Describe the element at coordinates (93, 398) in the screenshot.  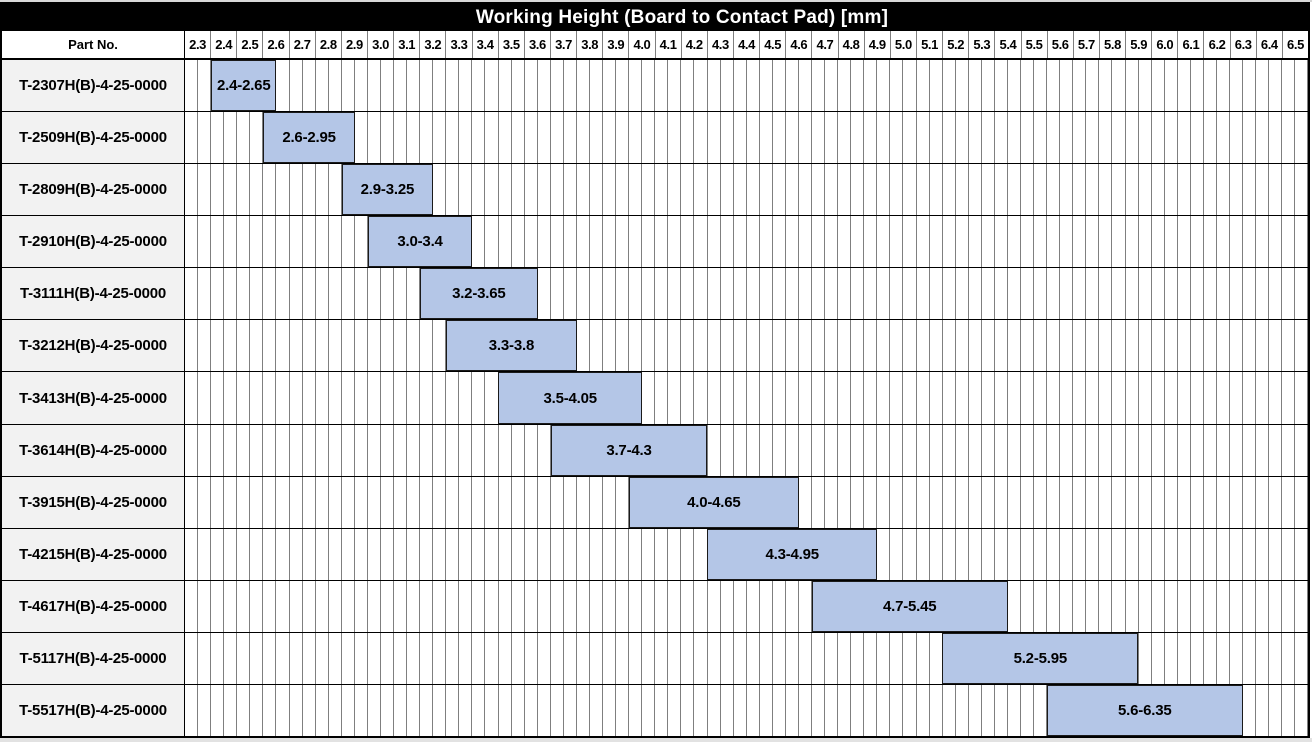
I see `part-no-cell: T-3413H(B)-4-25-0000` at that location.